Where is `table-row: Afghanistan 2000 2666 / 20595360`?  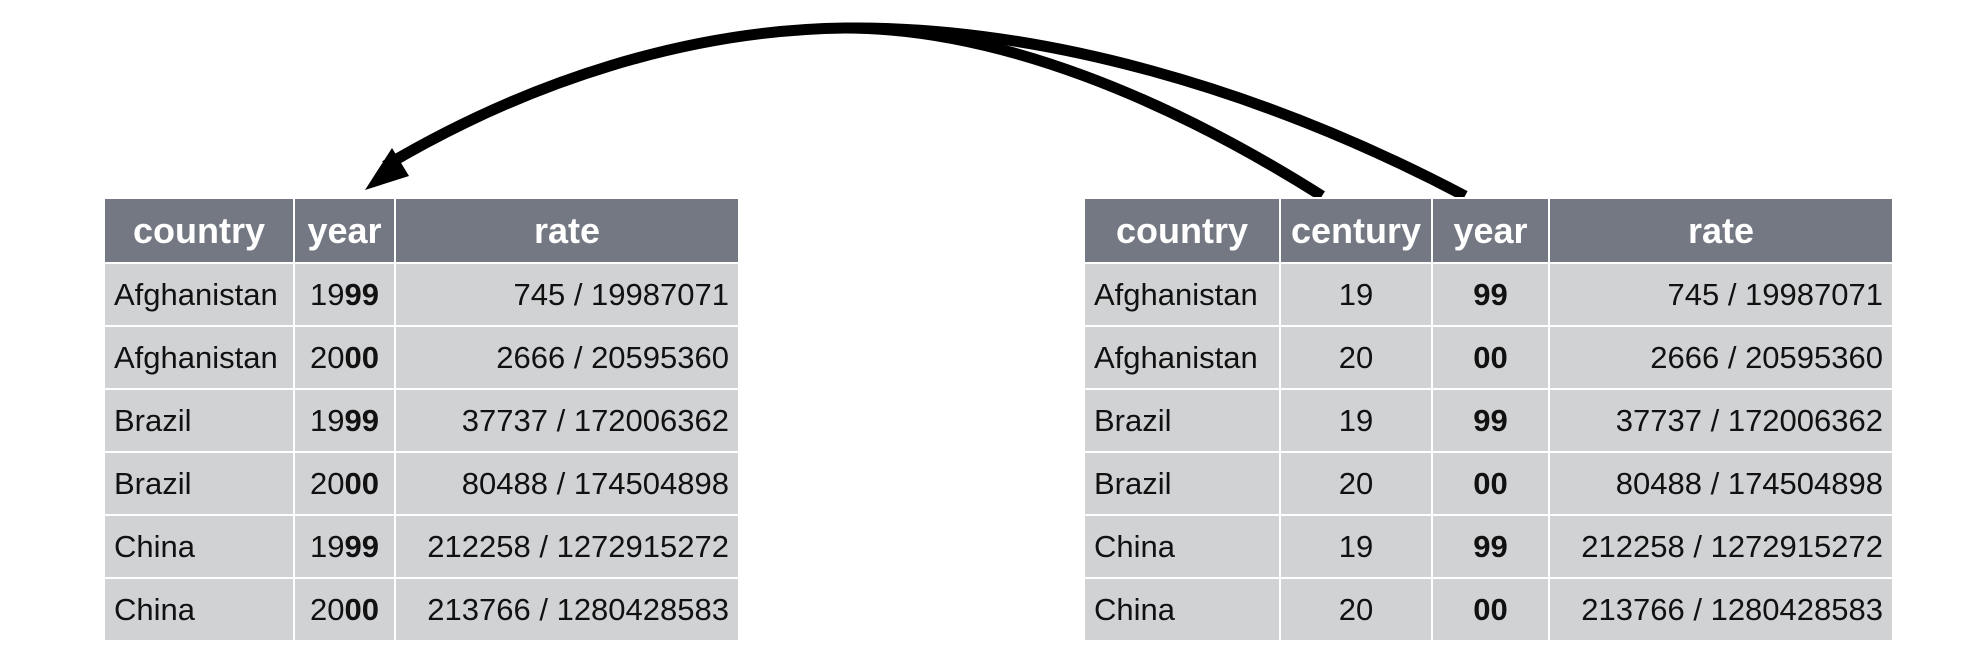 table-row: Afghanistan 2000 2666 / 20595360 is located at coordinates (421, 357).